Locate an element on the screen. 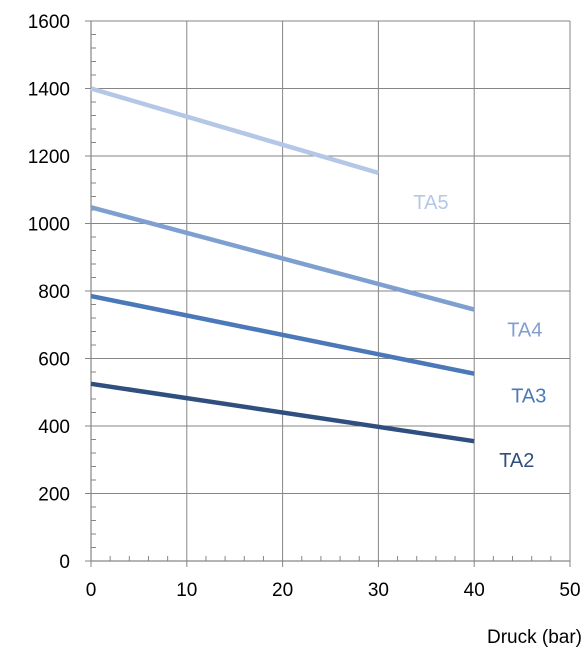 This screenshot has height=654, width=586. x-tick-label: 40 is located at coordinates (474, 590).